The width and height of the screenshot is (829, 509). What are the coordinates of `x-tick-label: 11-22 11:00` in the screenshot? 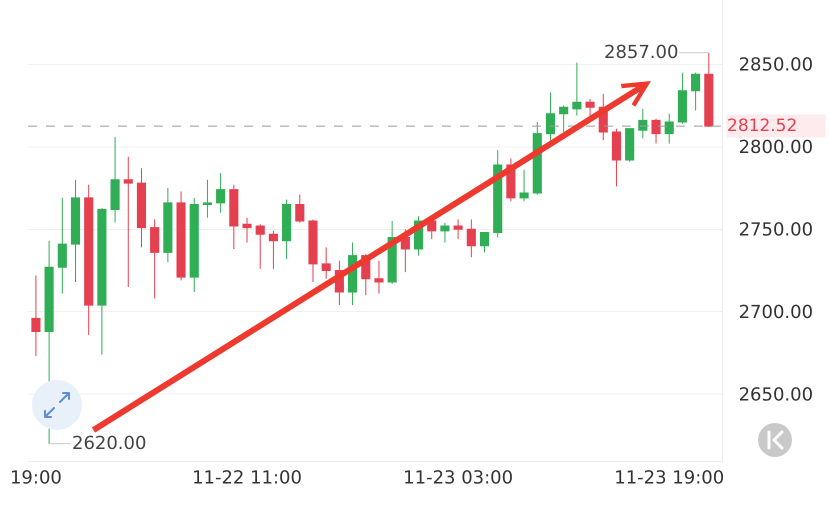 It's located at (247, 478).